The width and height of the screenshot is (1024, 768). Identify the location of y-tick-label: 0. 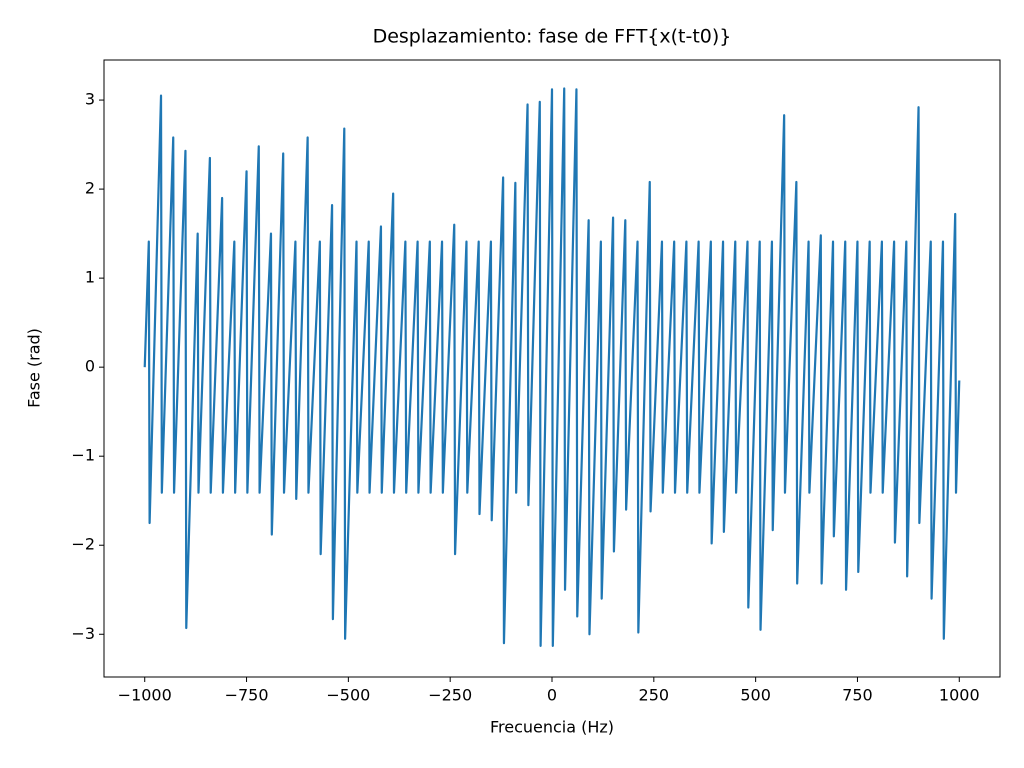
(90, 366).